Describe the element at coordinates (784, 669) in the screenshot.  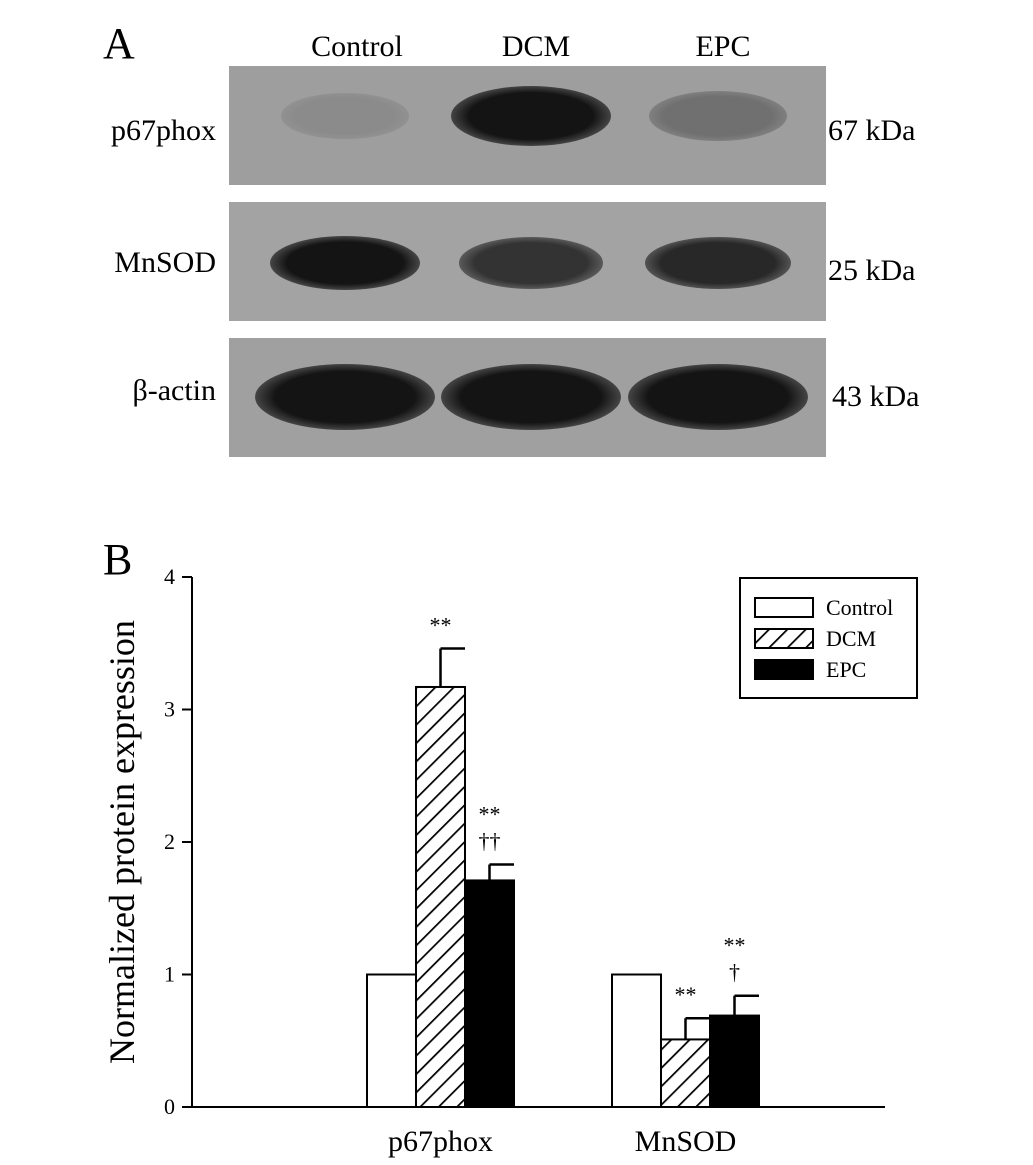
I see `legend-swatch-epc` at that location.